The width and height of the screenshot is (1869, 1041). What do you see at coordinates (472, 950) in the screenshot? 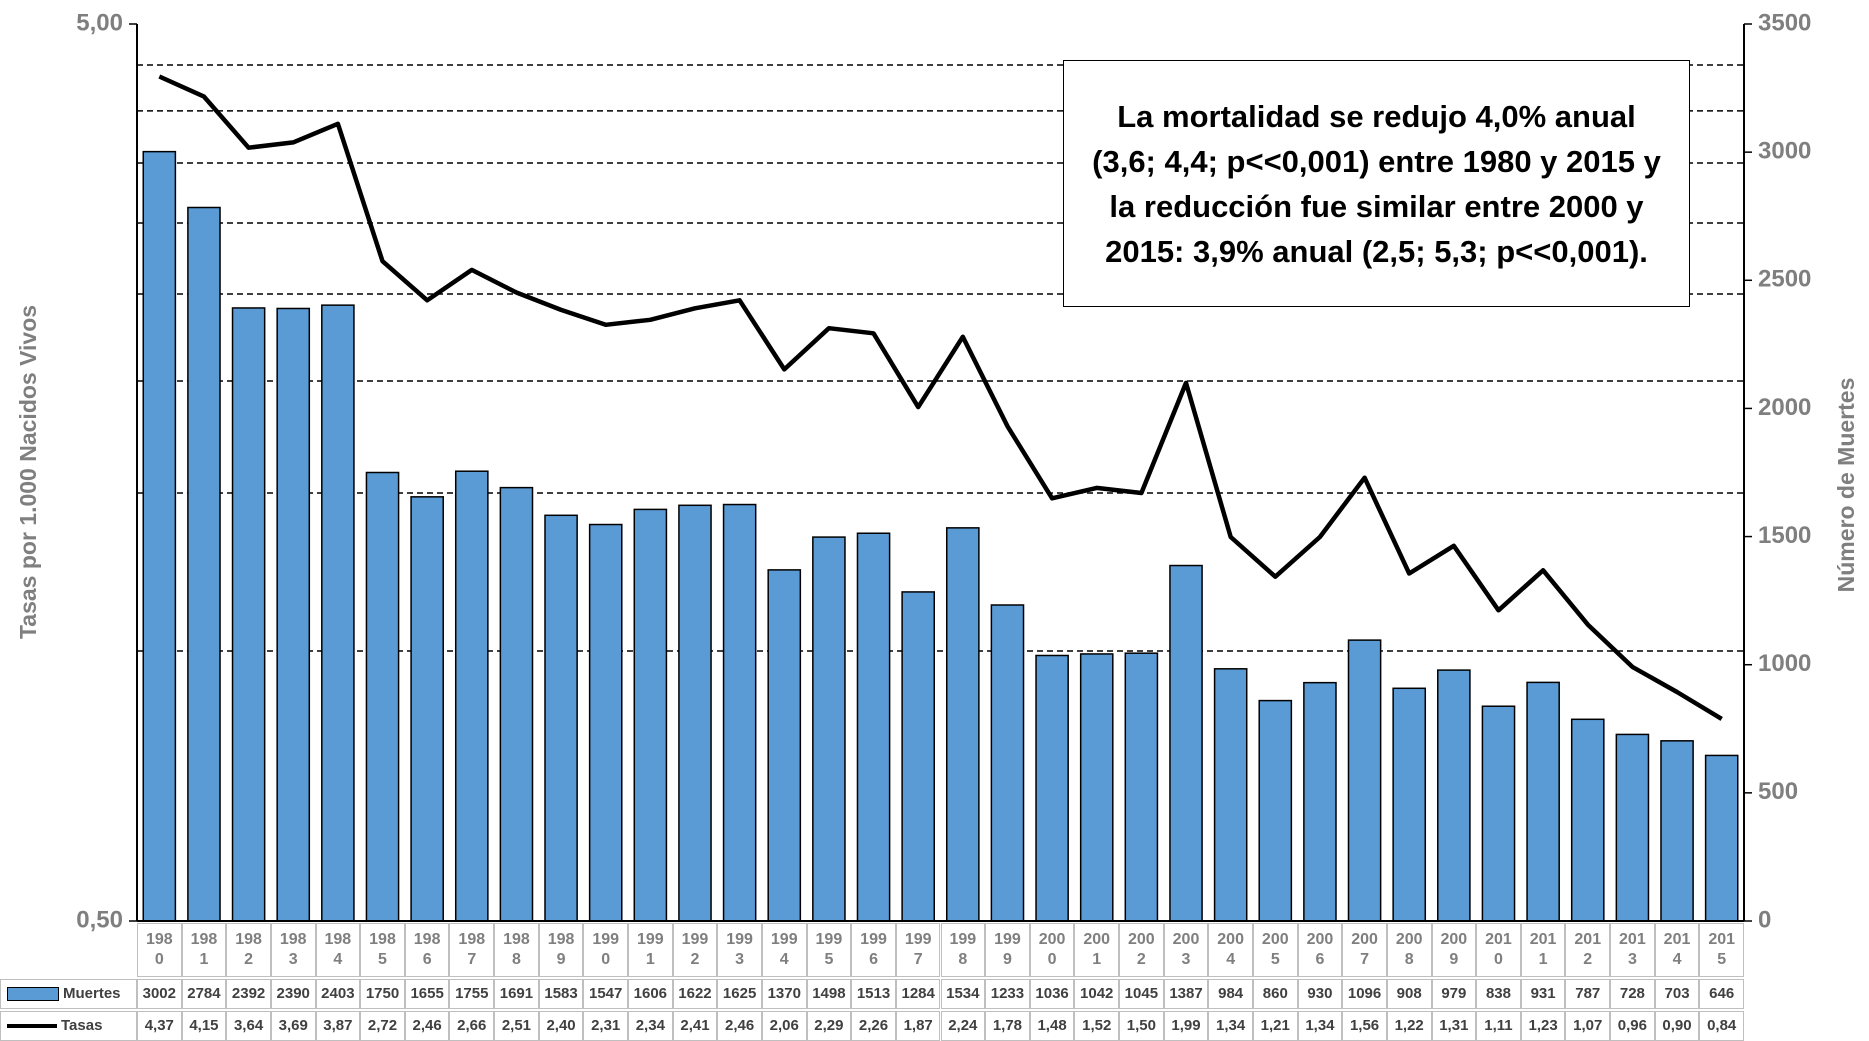
I see `x-tick-label: 1987` at bounding box center [472, 950].